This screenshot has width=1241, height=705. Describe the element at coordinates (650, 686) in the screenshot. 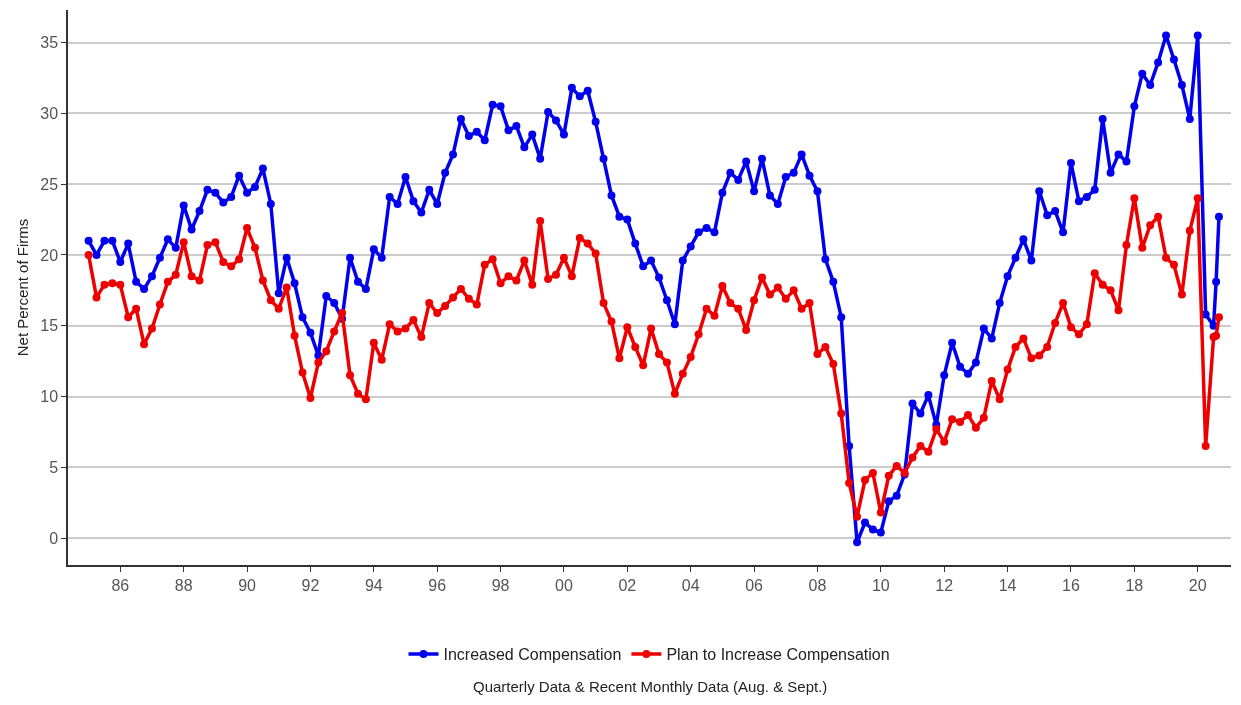

I see `text: Quarterly Data & Recent Monthly Data (Aug. & Sept.)` at that location.